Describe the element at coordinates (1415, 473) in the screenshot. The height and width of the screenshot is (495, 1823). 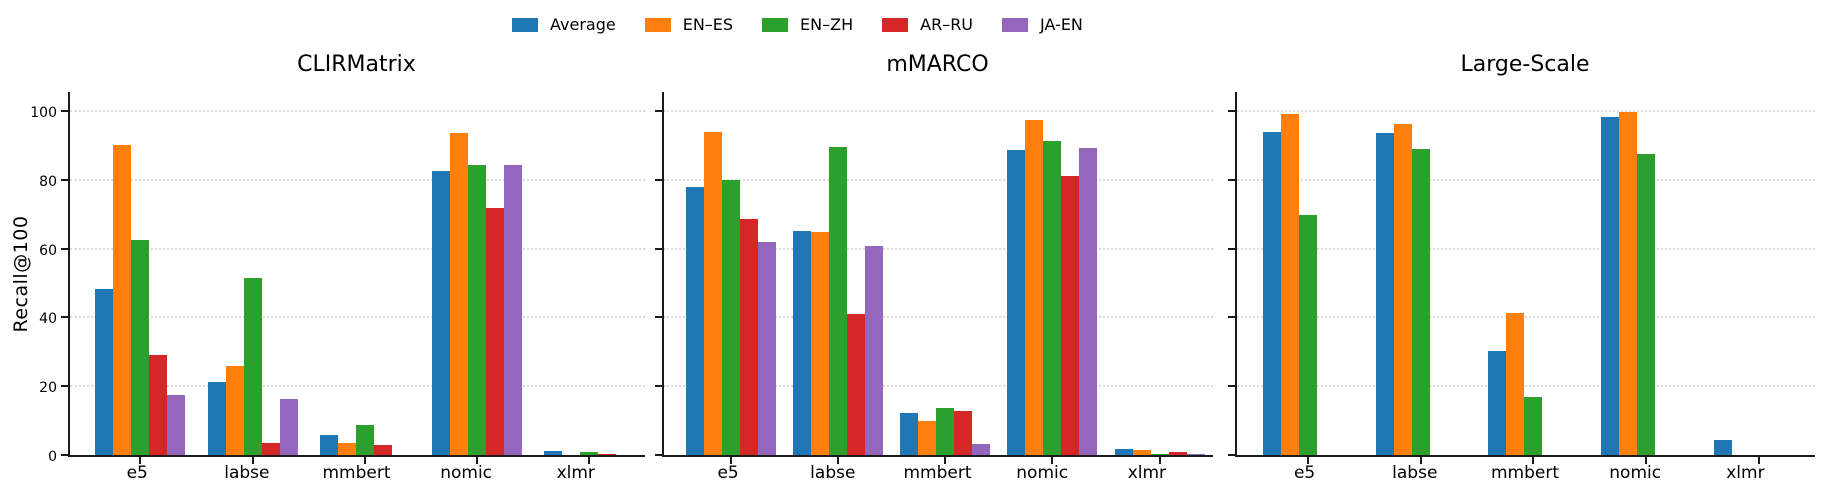
I see `x-tick-label: labse` at that location.